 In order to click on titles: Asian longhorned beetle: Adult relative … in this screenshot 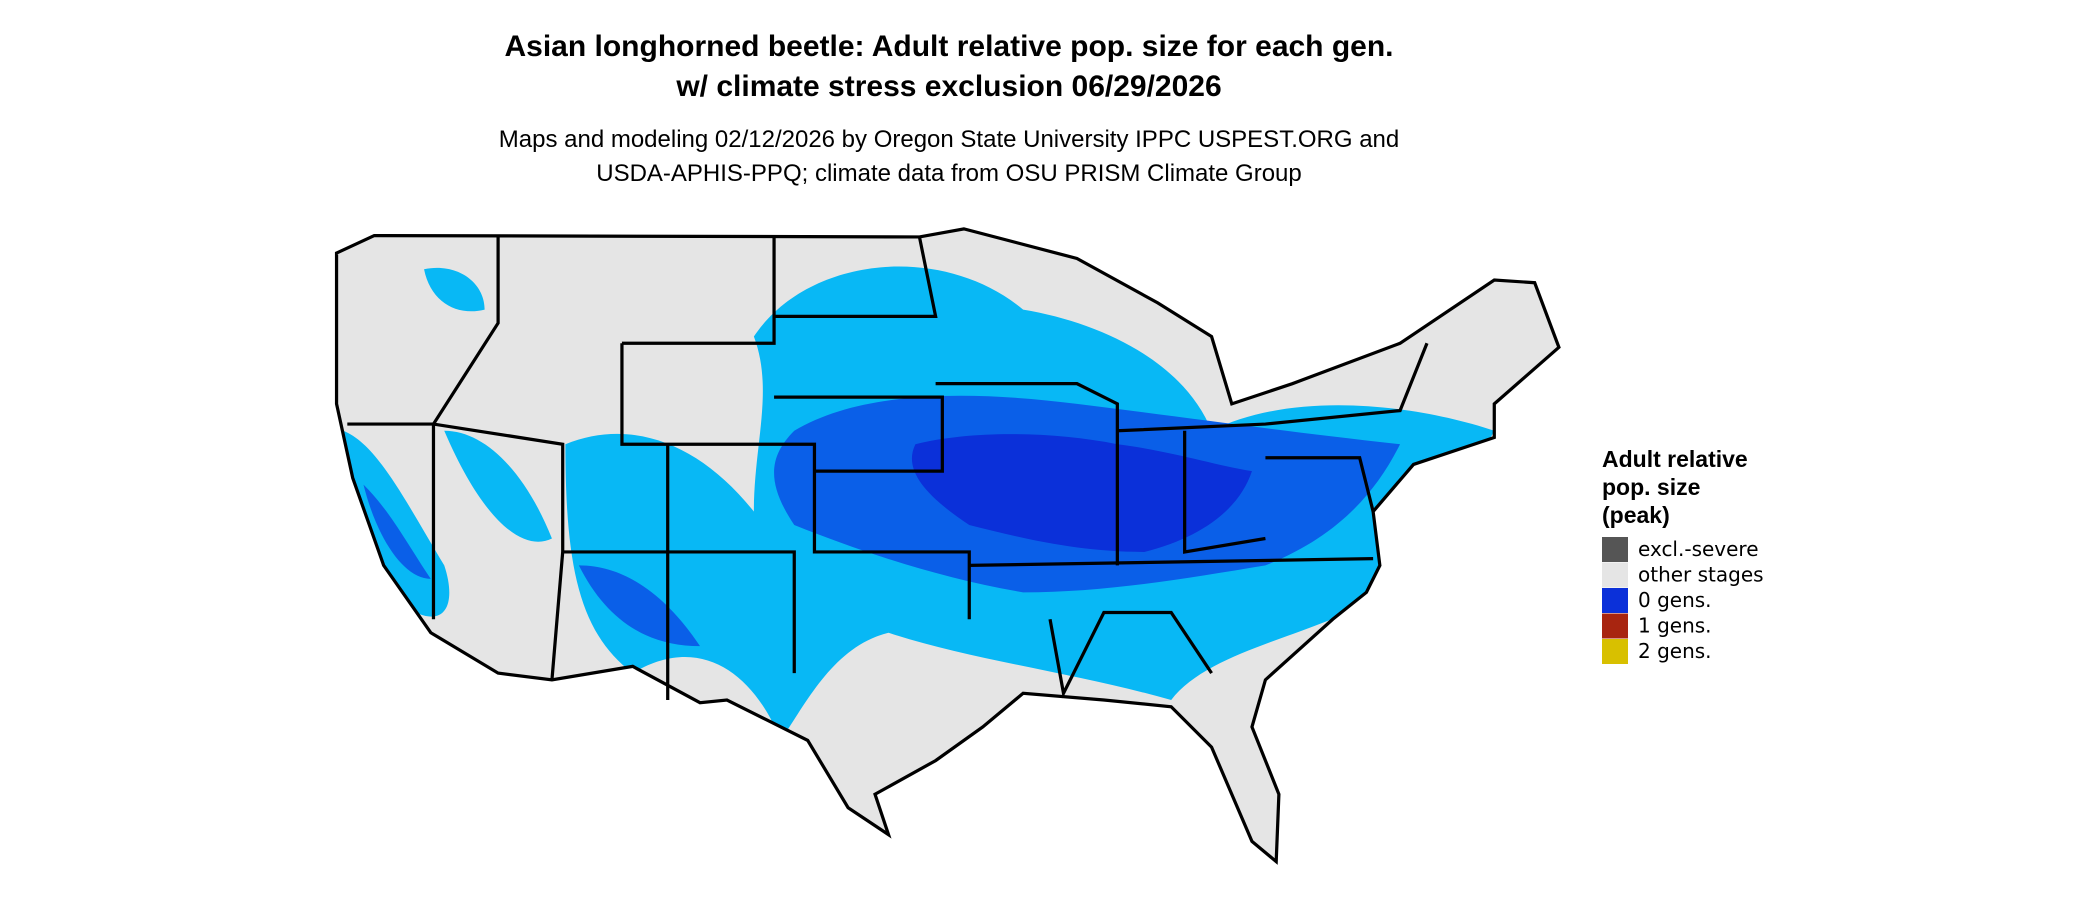, I will do `click(949, 108)`.